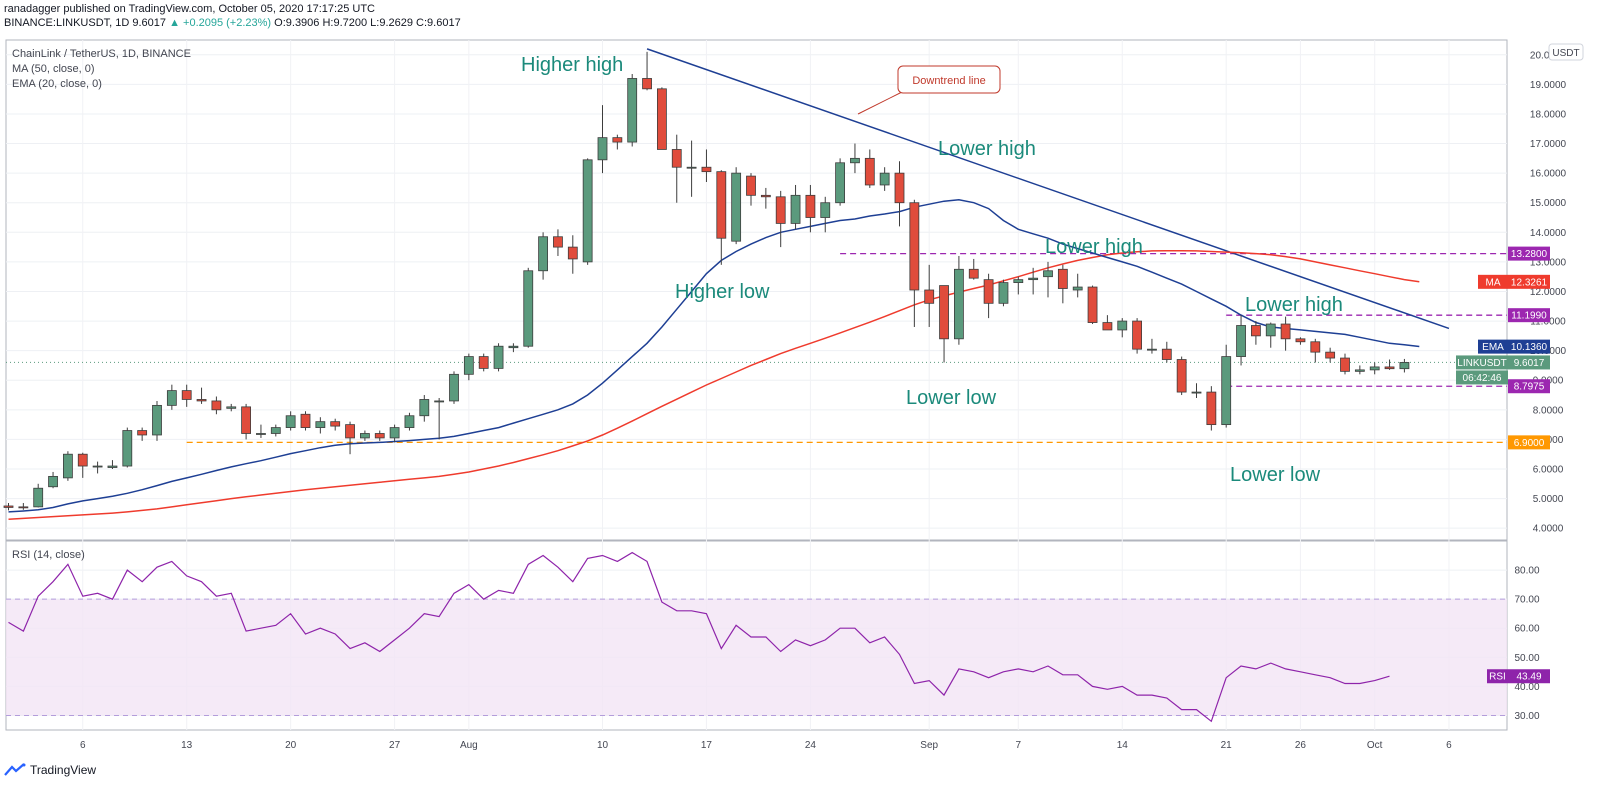 The height and width of the screenshot is (805, 1600). I want to click on currency-badge: USDT, so click(1566, 52).